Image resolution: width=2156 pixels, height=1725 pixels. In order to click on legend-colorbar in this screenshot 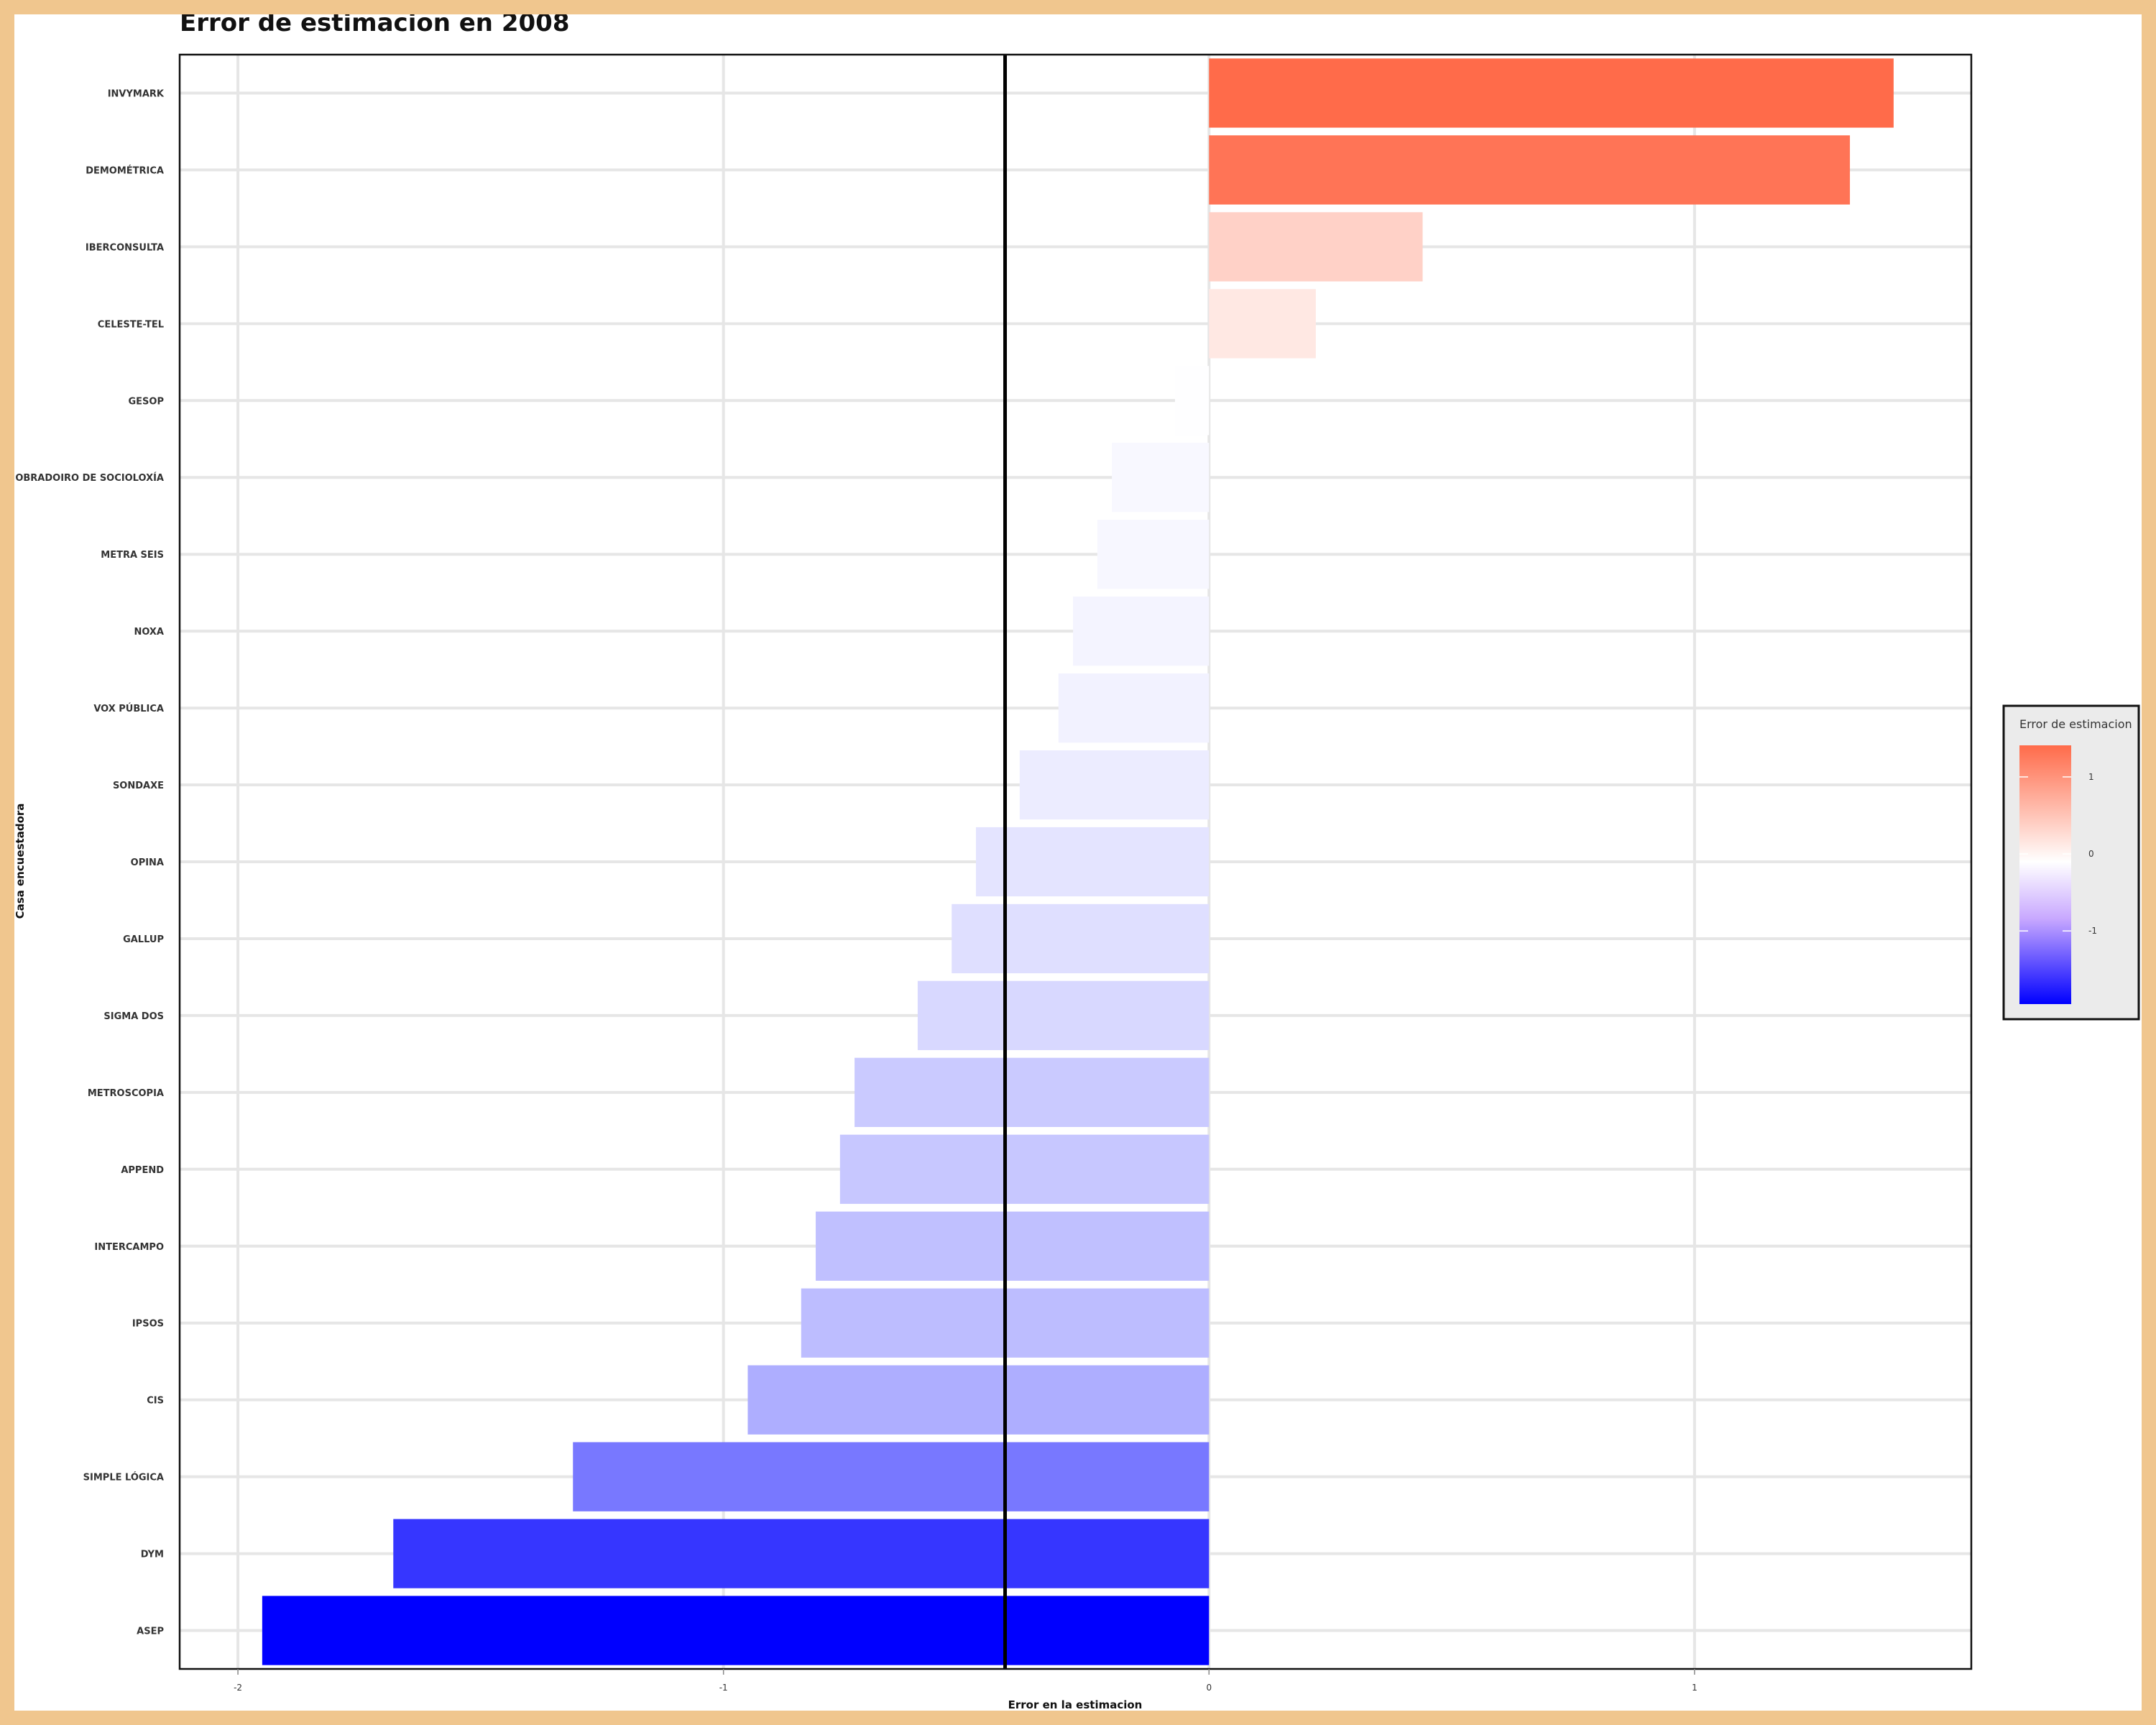, I will do `click(2045, 874)`.